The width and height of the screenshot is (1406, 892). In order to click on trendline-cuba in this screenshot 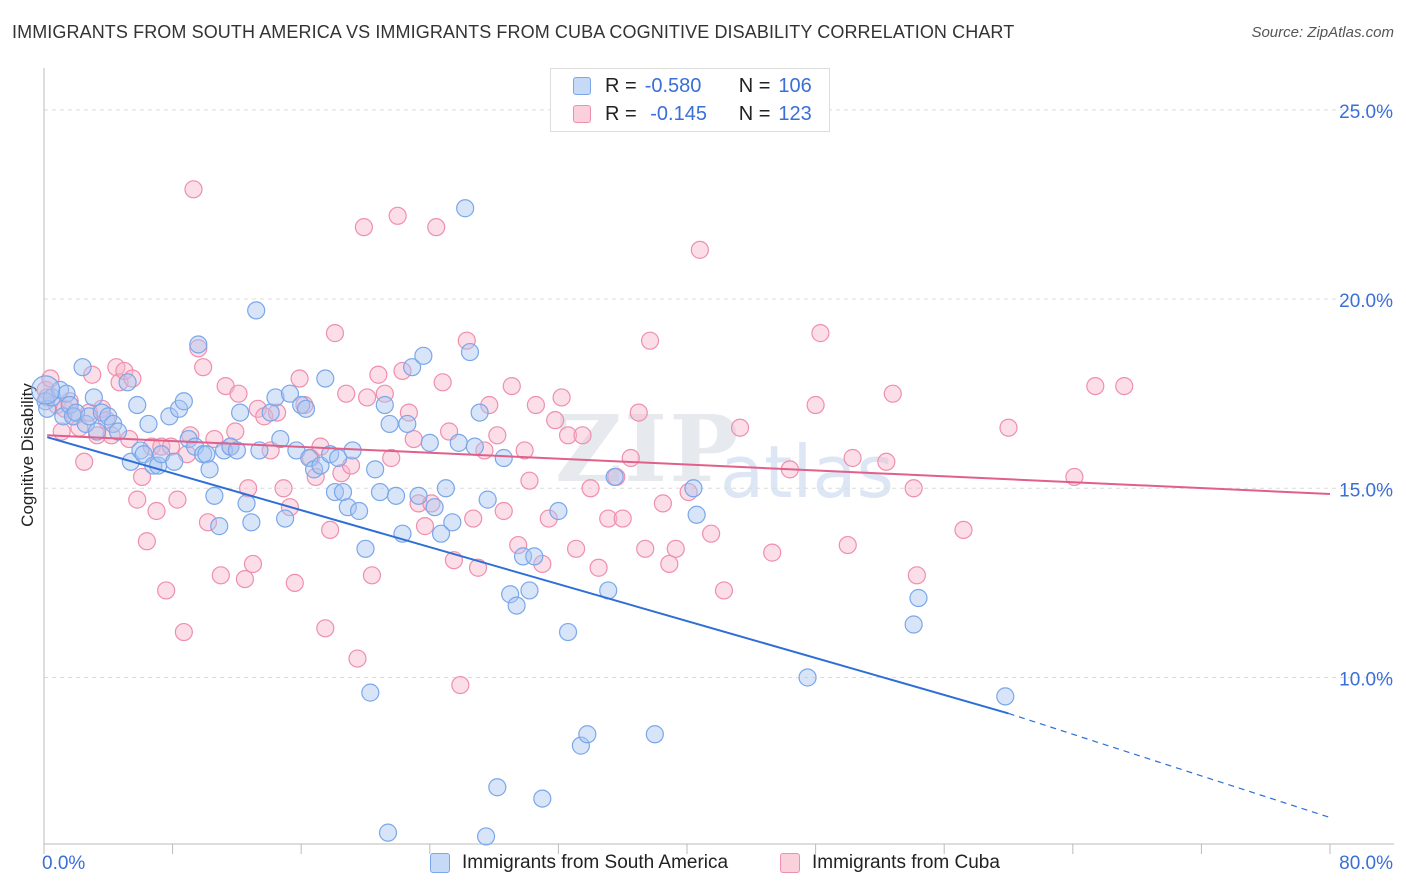, I will do `click(689, 464)`.